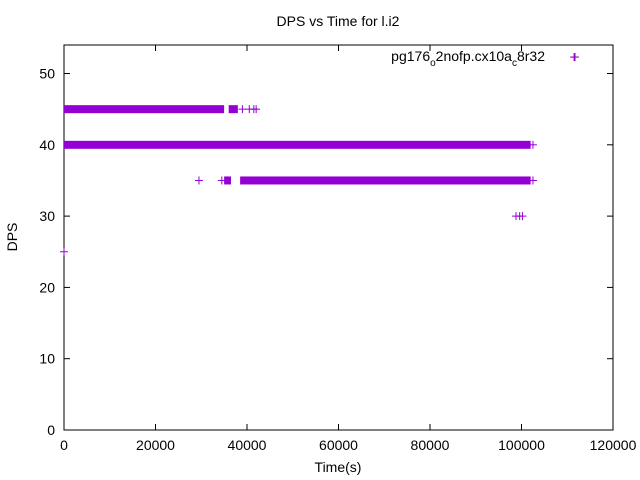  I want to click on legend-label-subscript-2: c, so click(514, 63).